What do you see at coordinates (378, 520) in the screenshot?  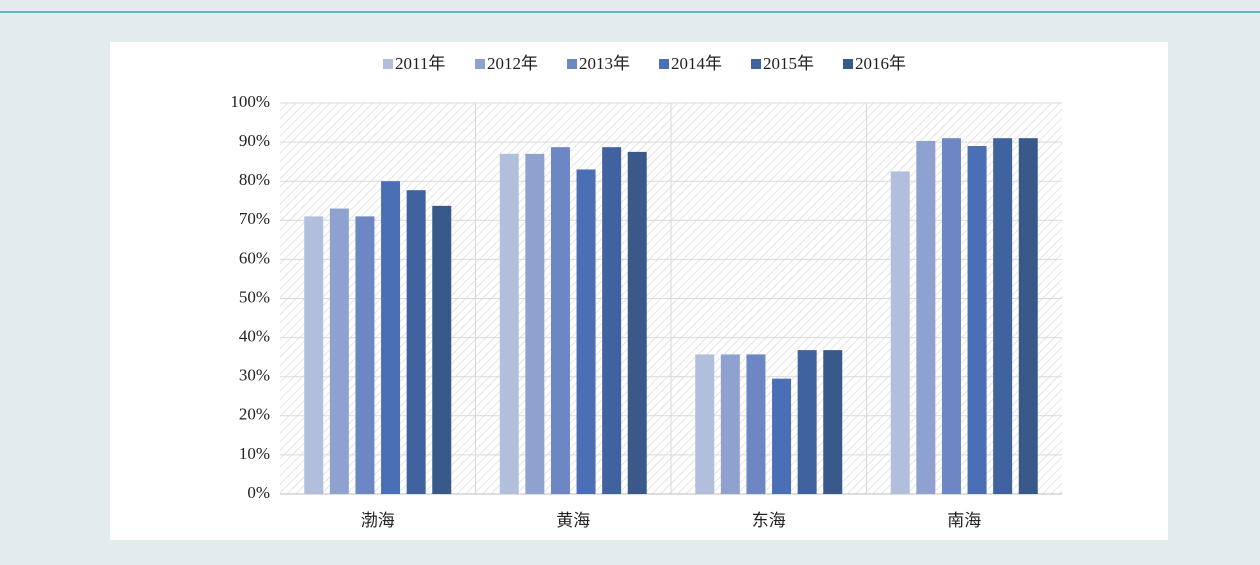 I see `x-tick-label: 渤海` at bounding box center [378, 520].